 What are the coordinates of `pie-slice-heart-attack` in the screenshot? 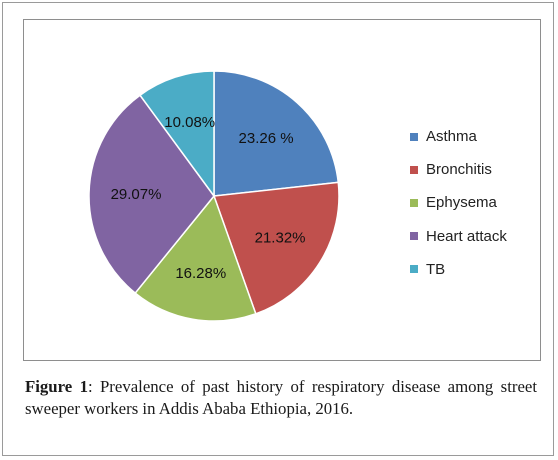 It's located at (151, 194).